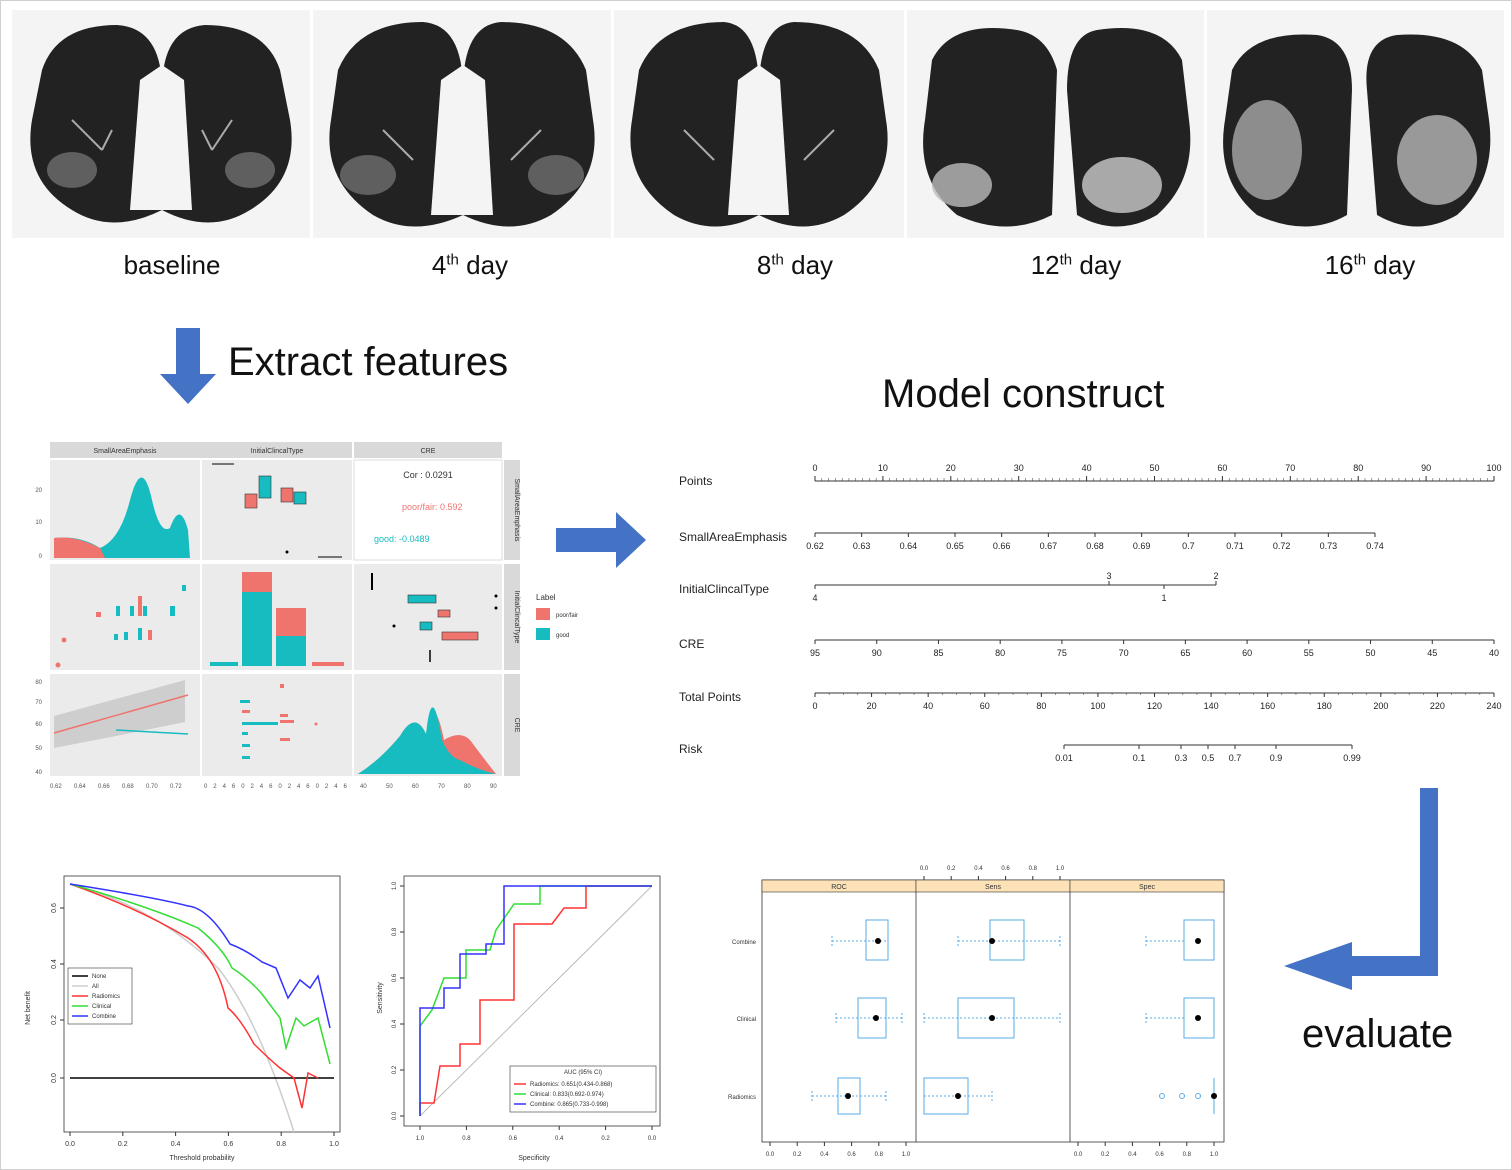  What do you see at coordinates (1371, 653) in the screenshot?
I see `nomogram-tick: 50` at bounding box center [1371, 653].